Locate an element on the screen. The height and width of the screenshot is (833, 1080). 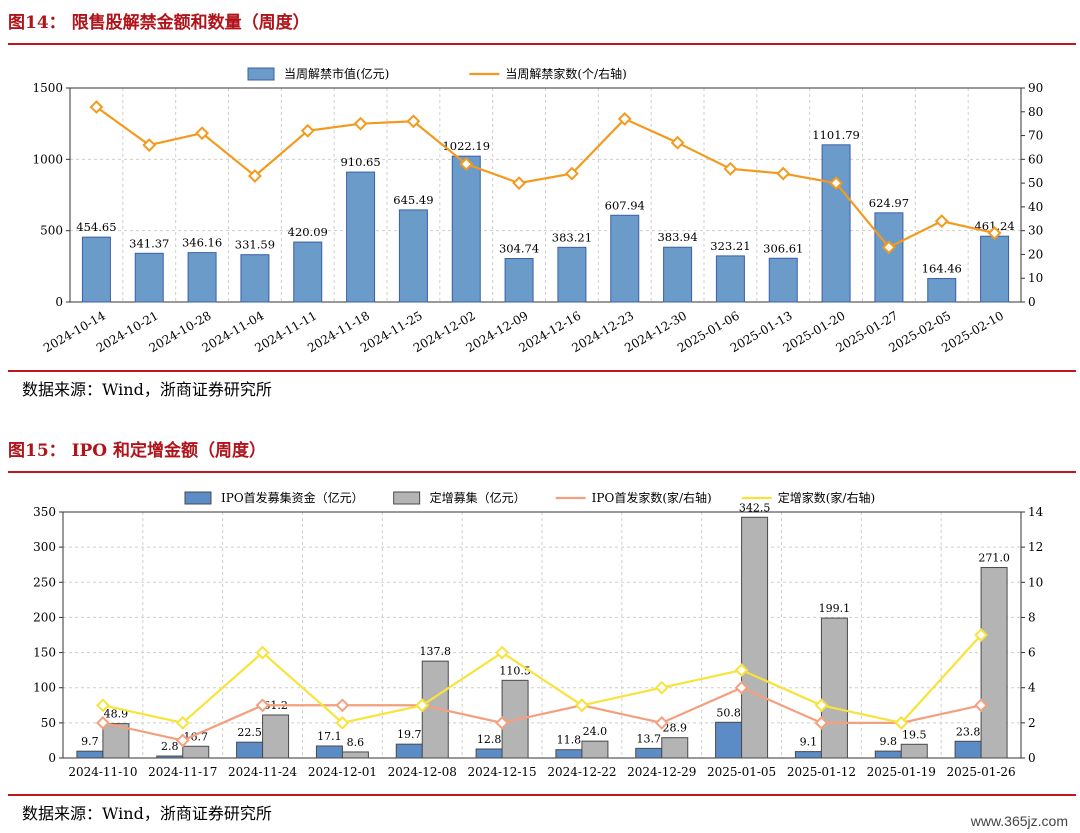
y-right-tick-label: 30 is located at coordinates (1035, 231).